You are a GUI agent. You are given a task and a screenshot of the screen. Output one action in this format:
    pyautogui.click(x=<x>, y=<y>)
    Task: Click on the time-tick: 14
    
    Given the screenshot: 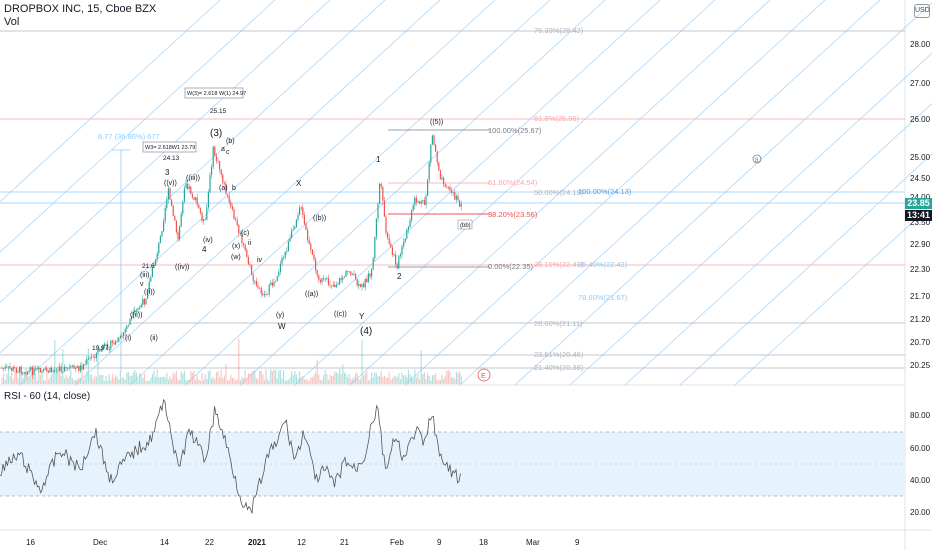 What is the action you would take?
    pyautogui.click(x=164, y=542)
    